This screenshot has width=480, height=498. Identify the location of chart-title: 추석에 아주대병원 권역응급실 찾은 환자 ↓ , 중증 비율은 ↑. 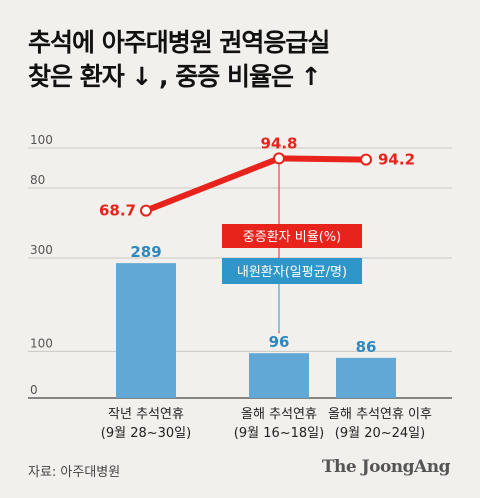
(179, 60).